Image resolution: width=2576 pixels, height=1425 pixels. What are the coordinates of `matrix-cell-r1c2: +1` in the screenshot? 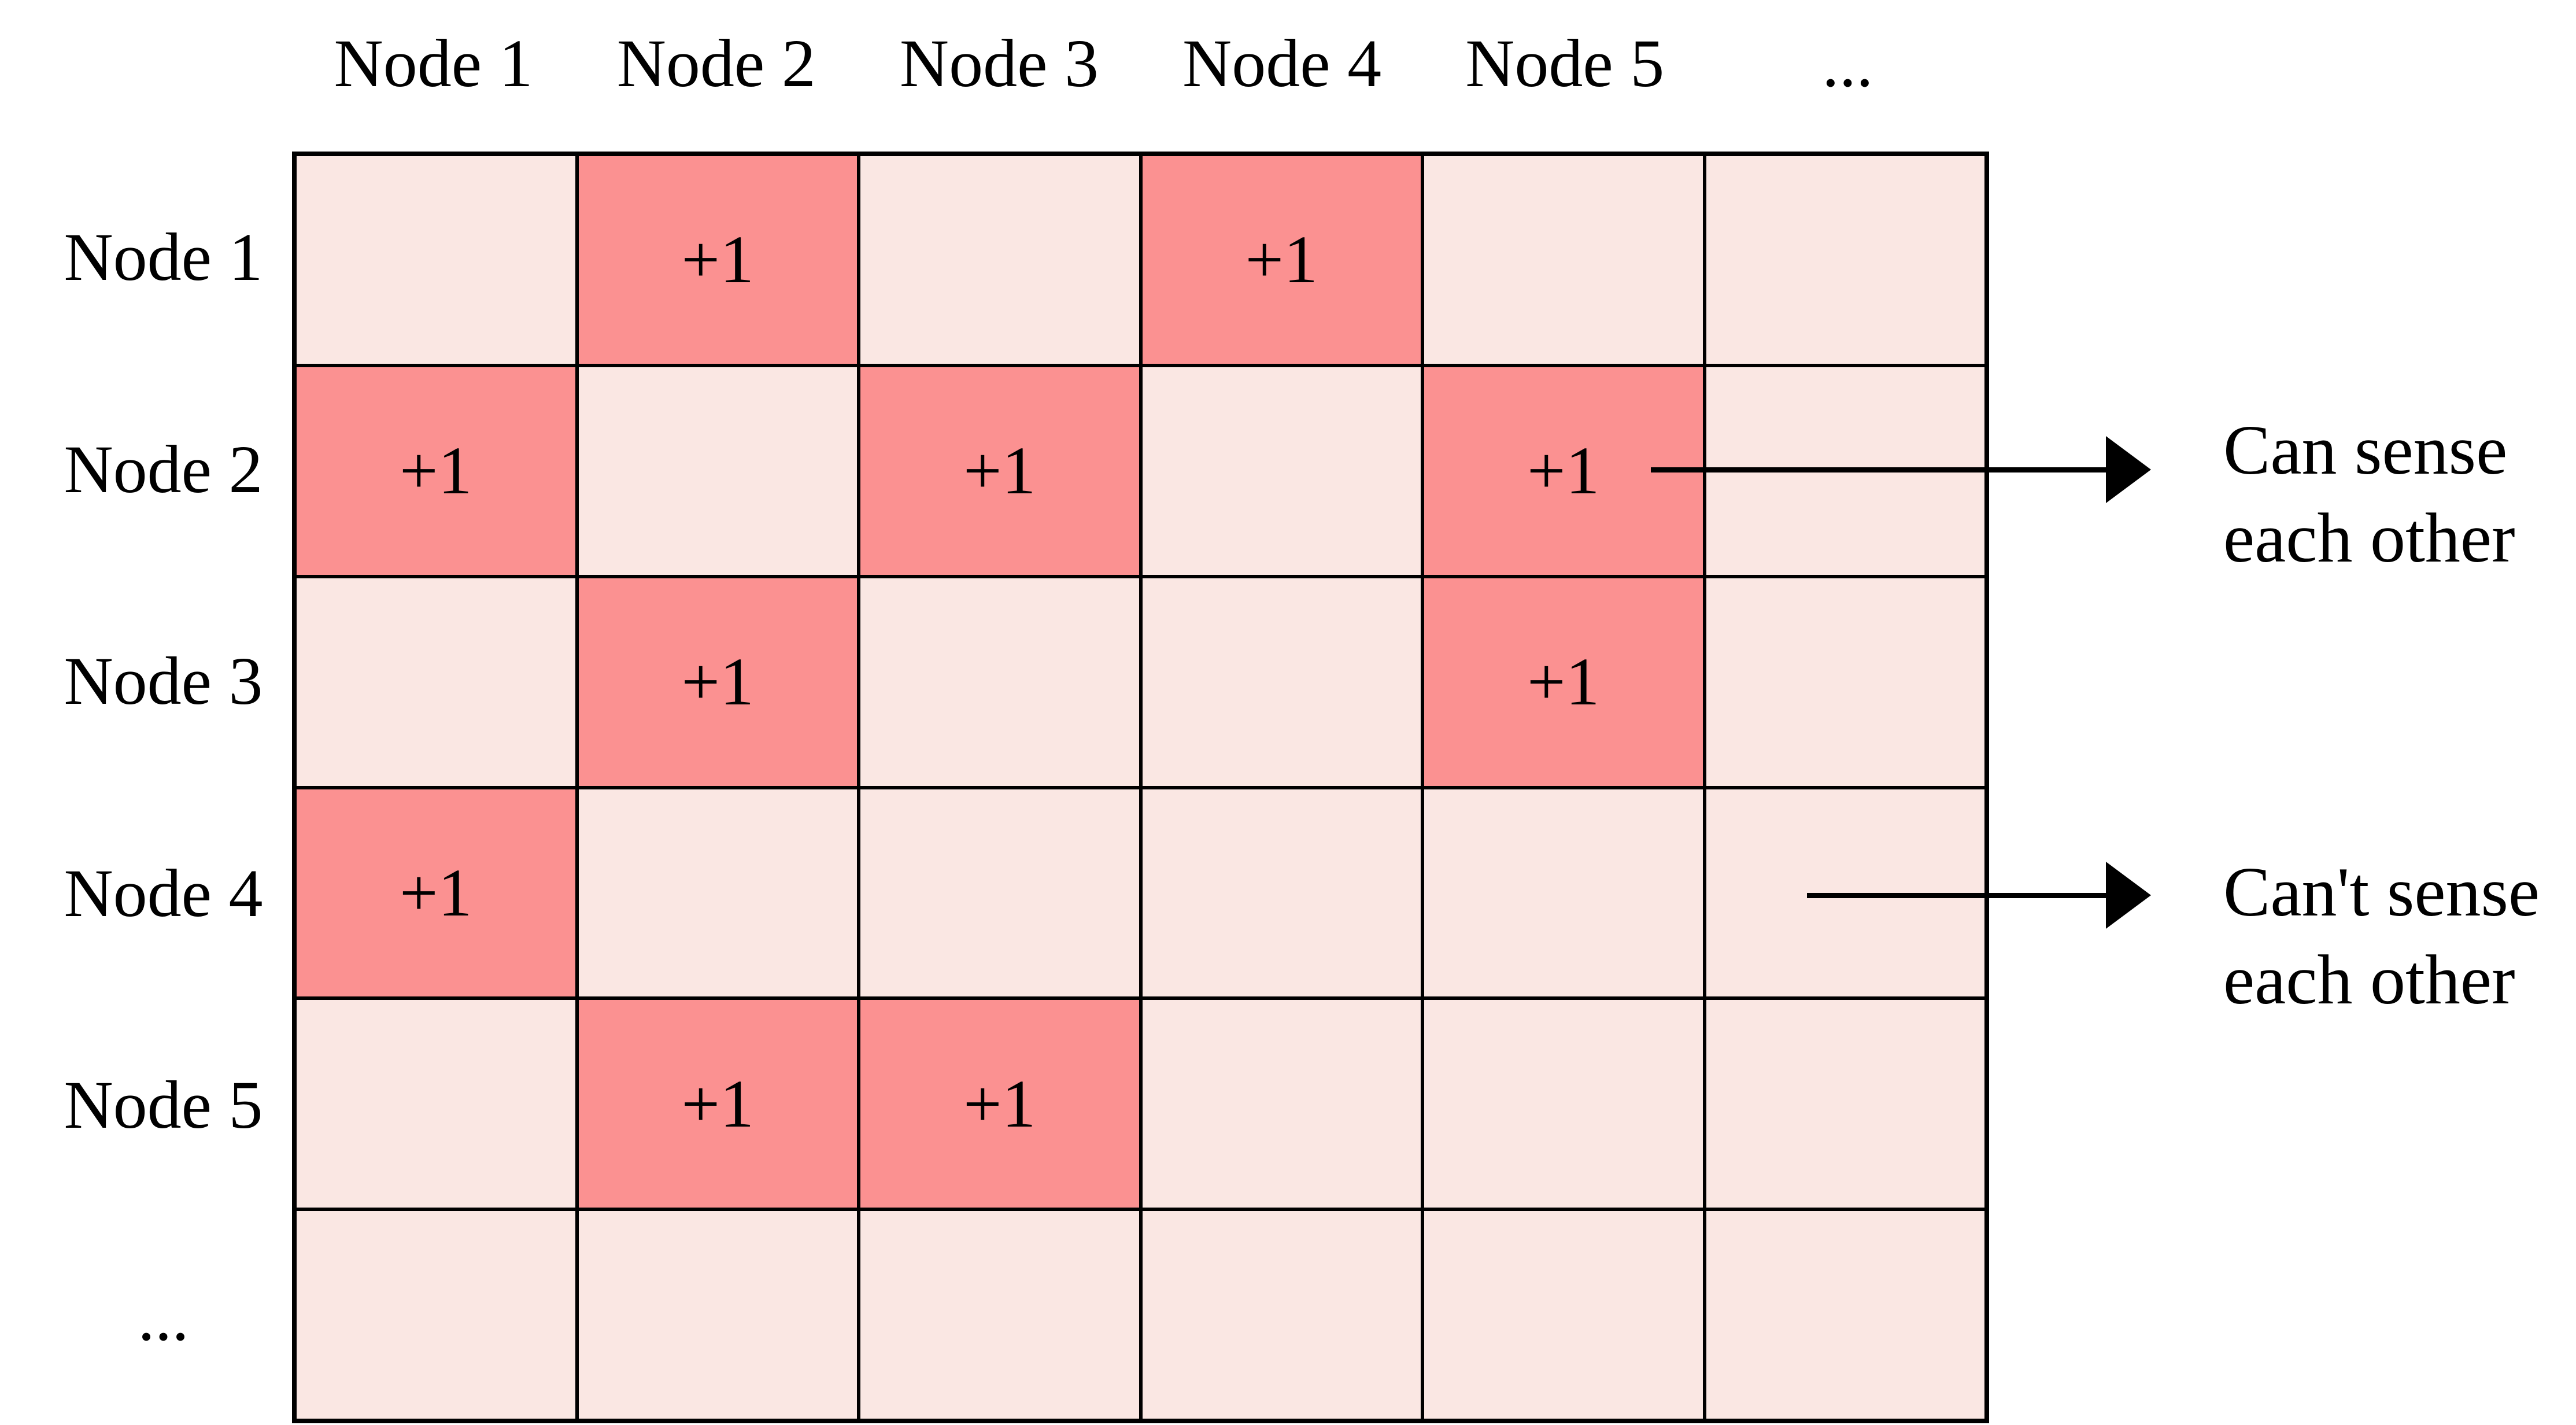 It's located at (717, 260).